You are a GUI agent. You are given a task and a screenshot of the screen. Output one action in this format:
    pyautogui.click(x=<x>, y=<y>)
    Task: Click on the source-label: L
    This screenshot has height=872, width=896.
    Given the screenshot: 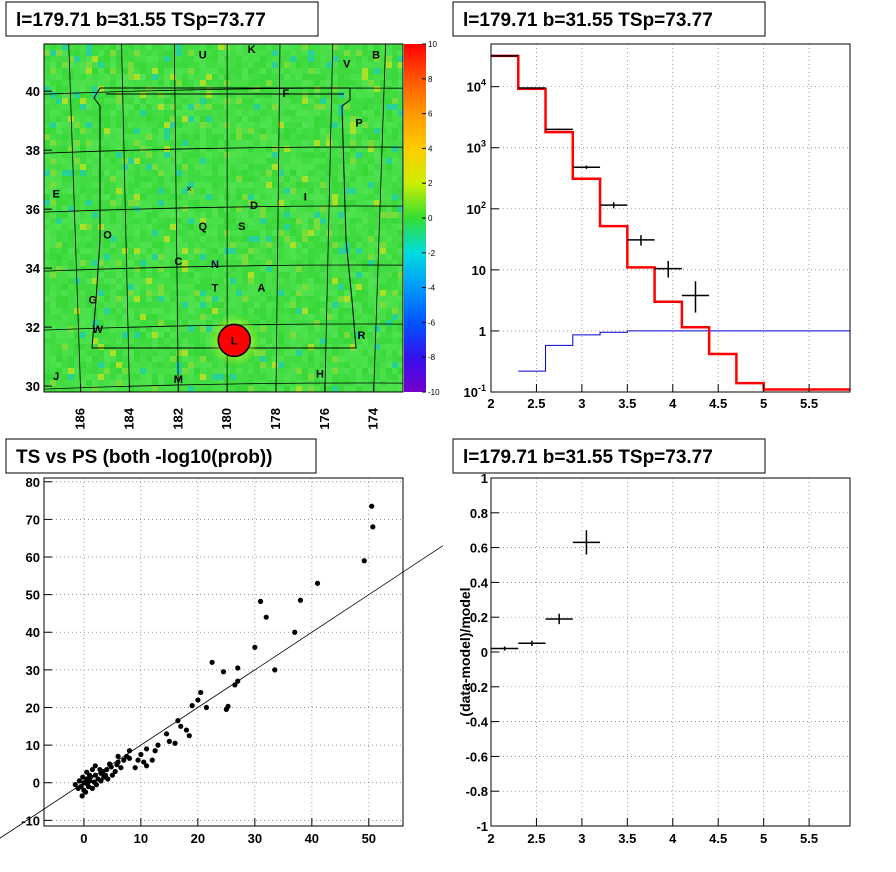 What is the action you would take?
    pyautogui.click(x=234, y=341)
    